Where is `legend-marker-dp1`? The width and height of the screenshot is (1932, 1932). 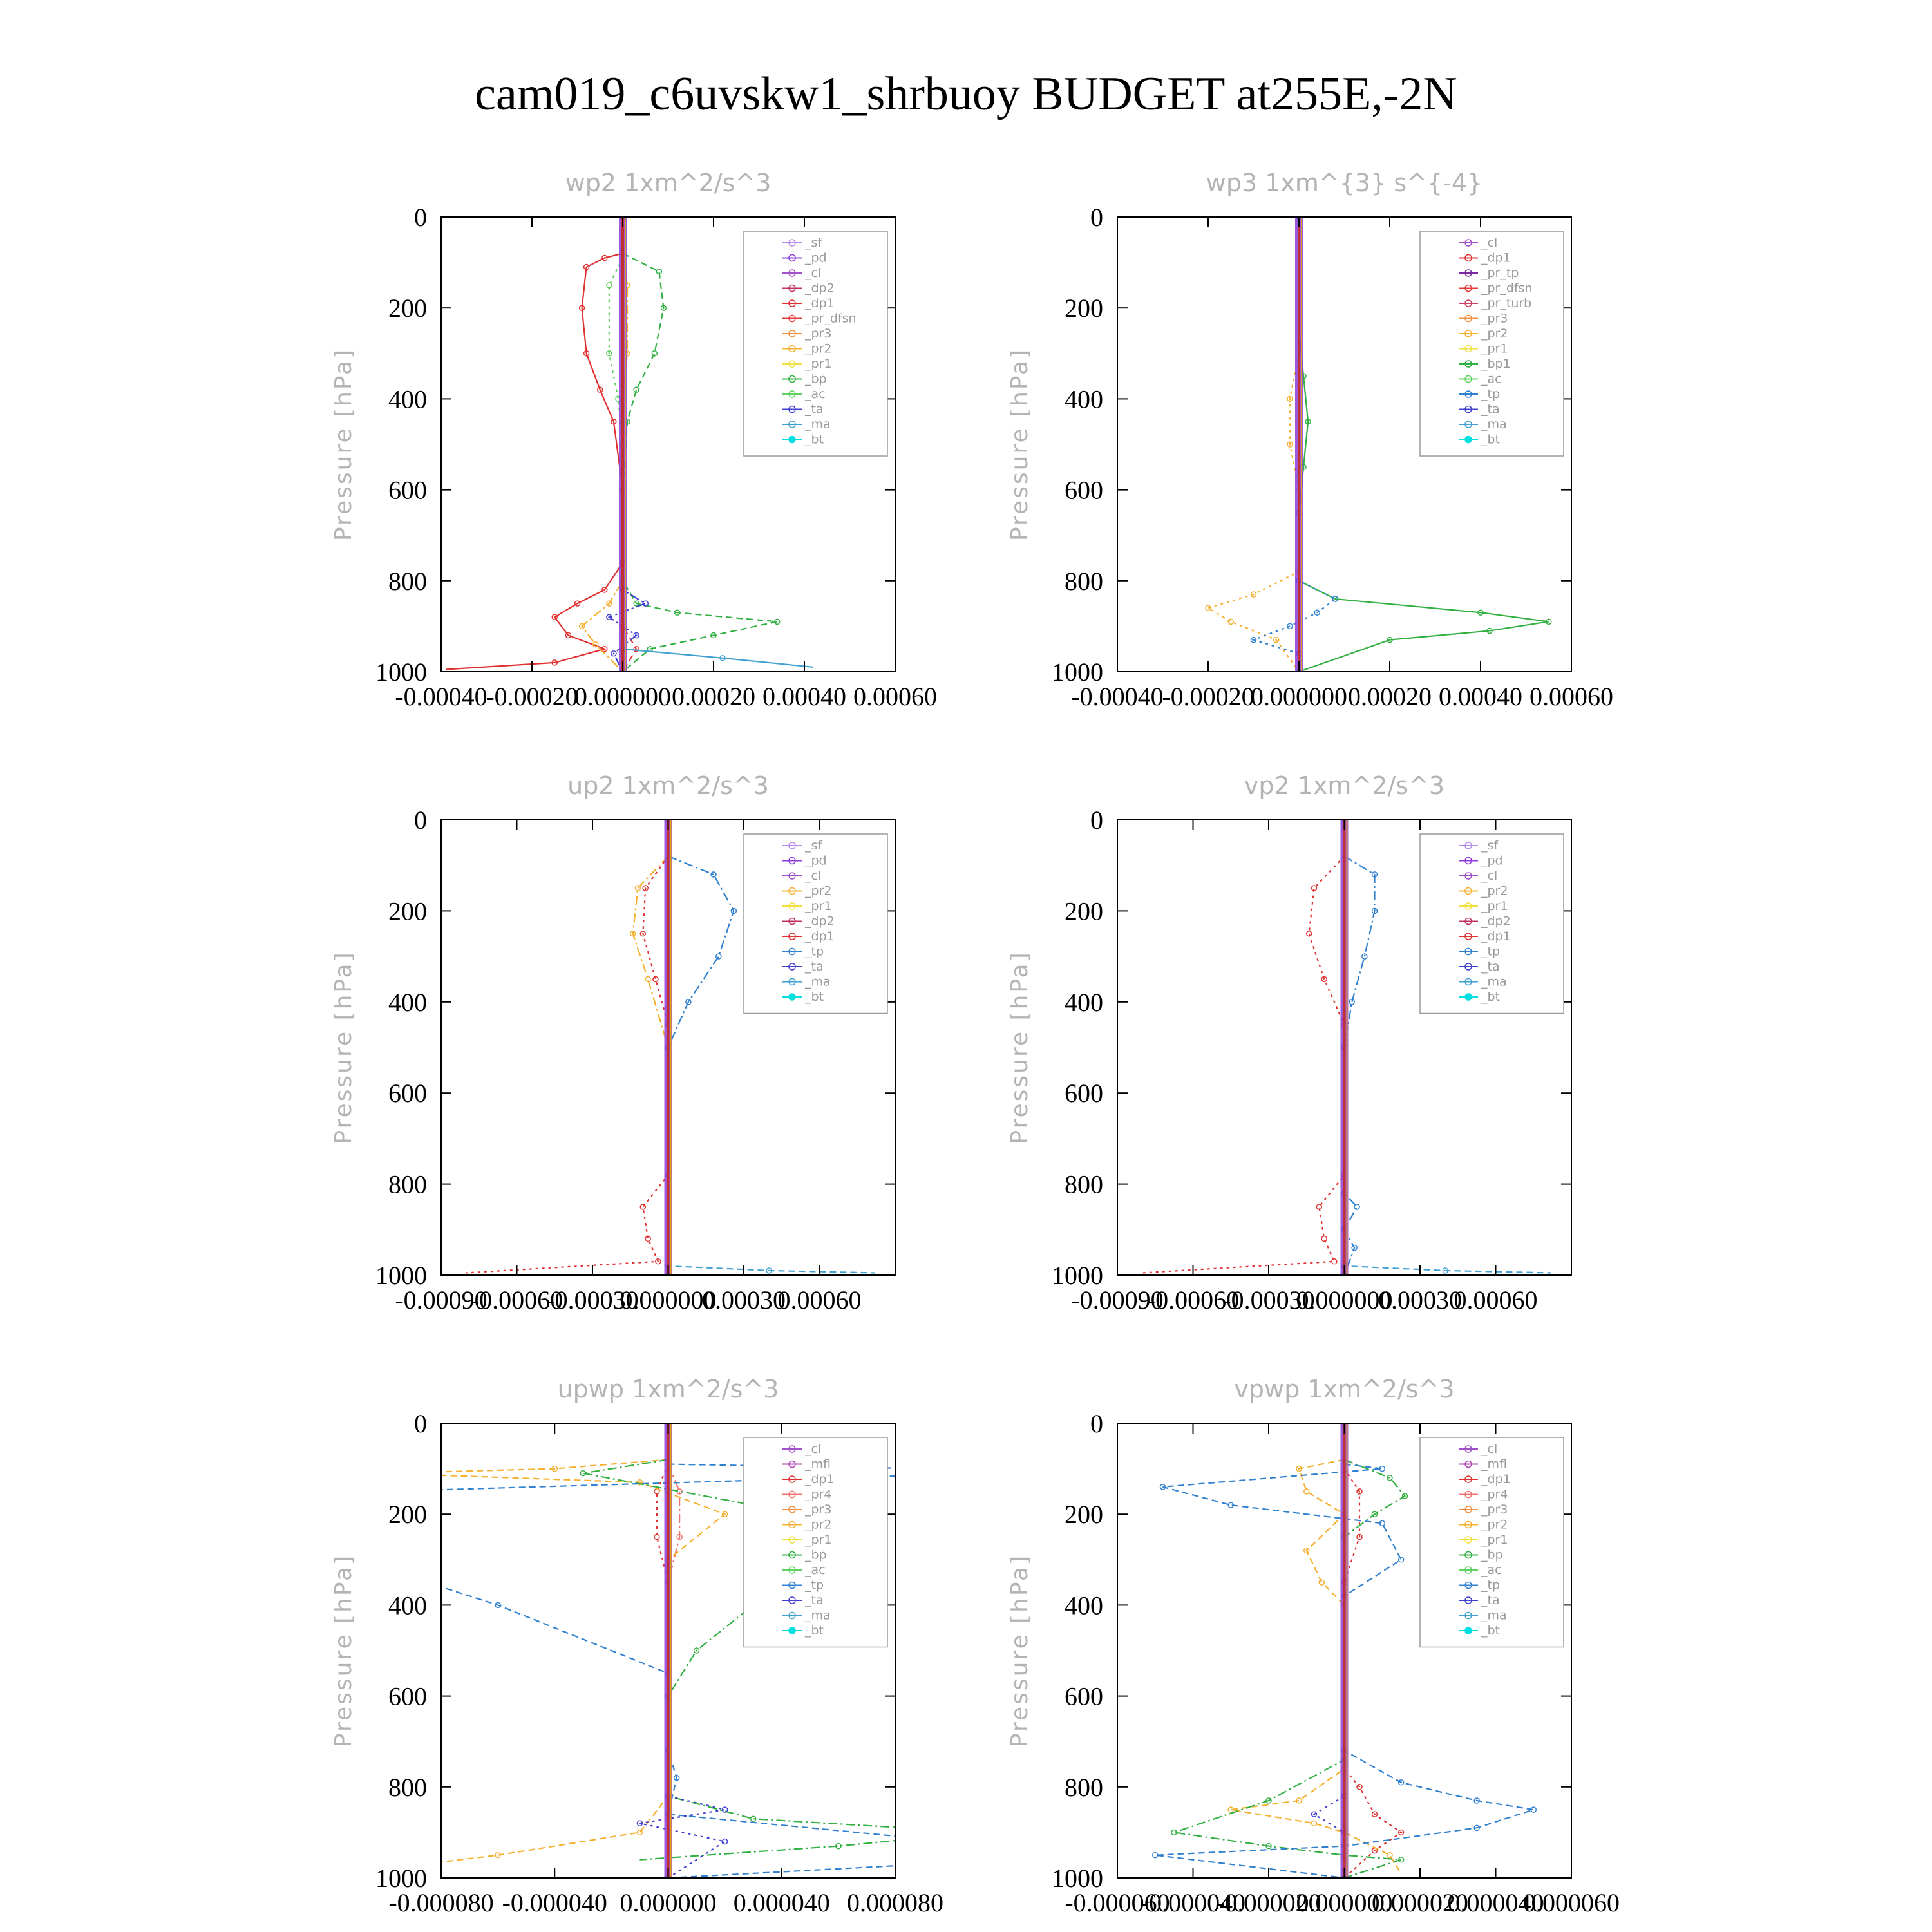
legend-marker-dp1 is located at coordinates (1468, 937).